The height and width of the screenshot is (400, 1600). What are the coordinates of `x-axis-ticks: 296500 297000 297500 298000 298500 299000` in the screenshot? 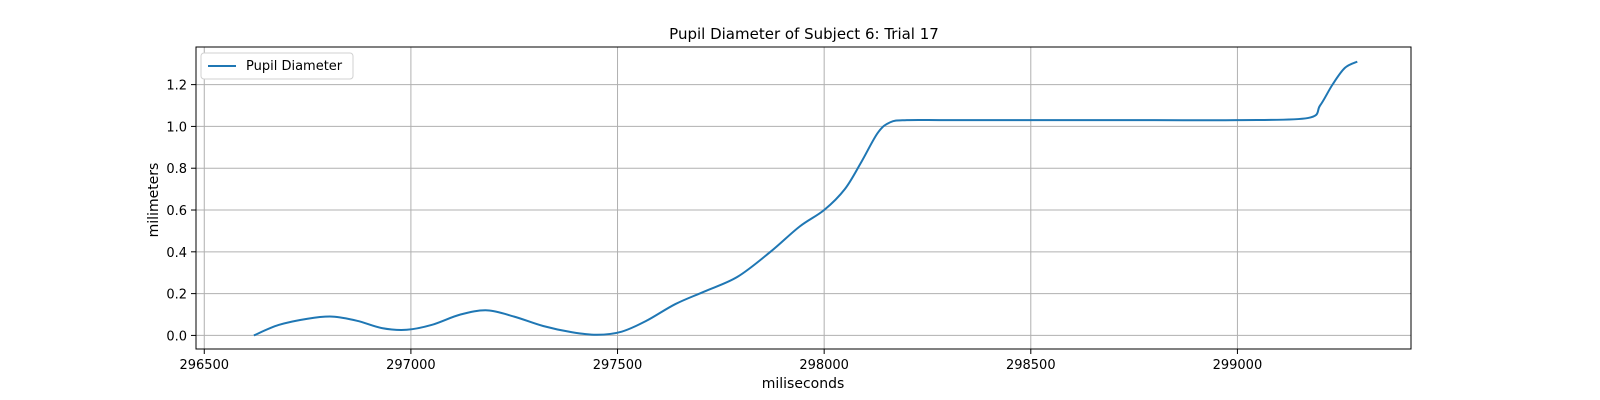 It's located at (720, 361).